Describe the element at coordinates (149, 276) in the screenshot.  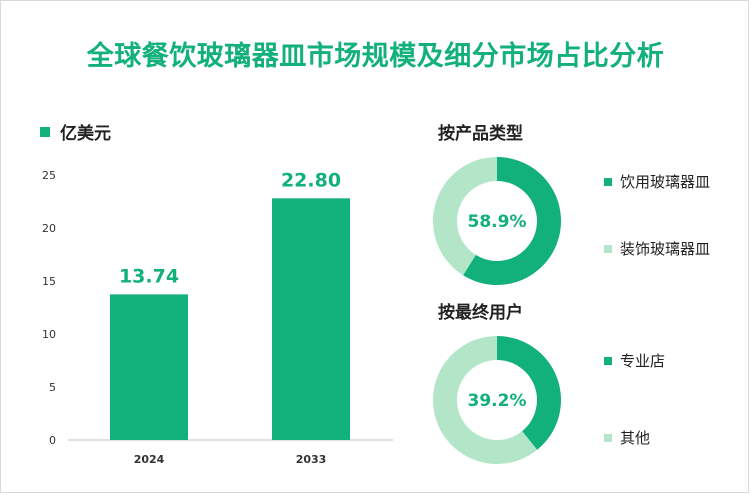
I see `bar-value-label-2024: 13.74` at that location.